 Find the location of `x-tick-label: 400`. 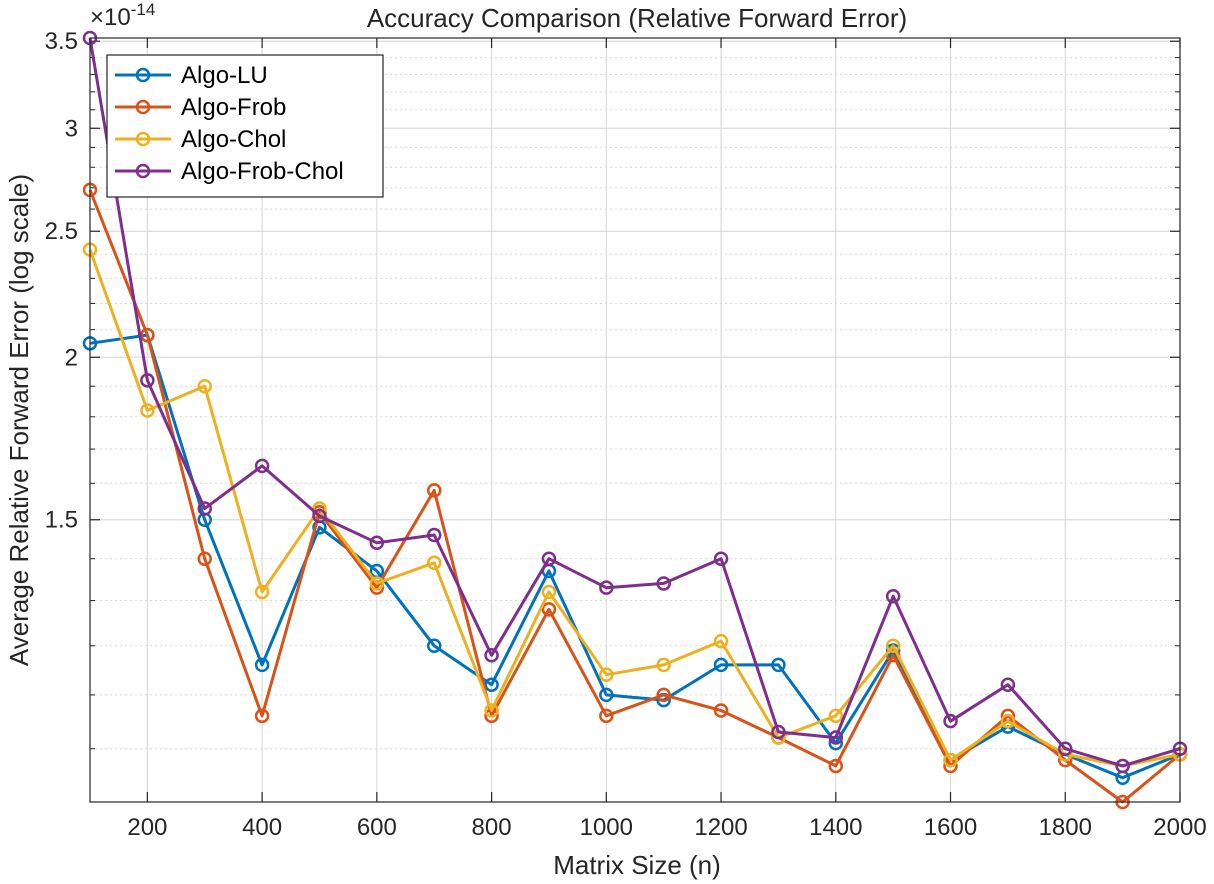

x-tick-label: 400 is located at coordinates (262, 827).